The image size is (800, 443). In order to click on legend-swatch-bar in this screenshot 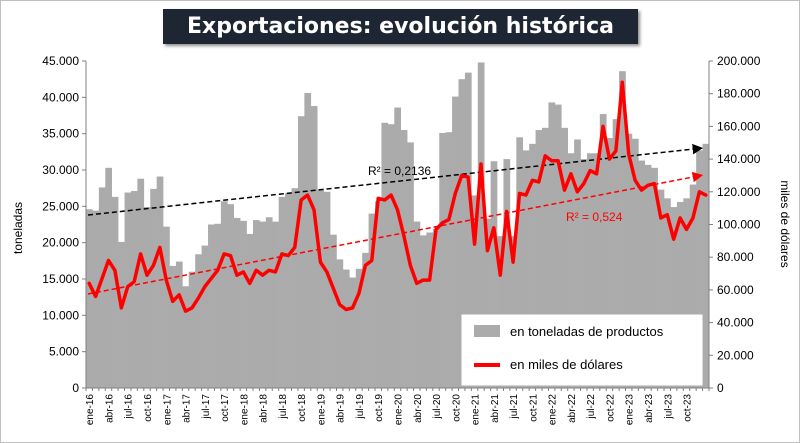, I will do `click(487, 331)`.